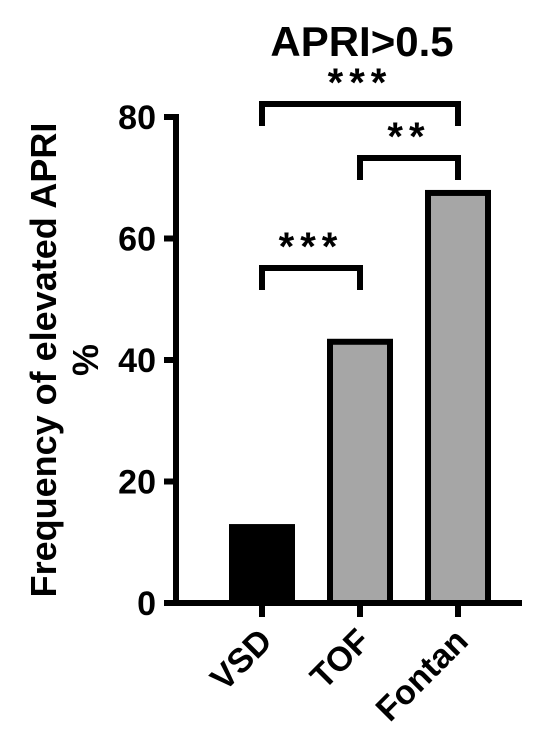 This screenshot has width=550, height=755. Describe the element at coordinates (43, 360) in the screenshot. I see `y-axis-label-line-1: Frequency of elevated APRI` at that location.